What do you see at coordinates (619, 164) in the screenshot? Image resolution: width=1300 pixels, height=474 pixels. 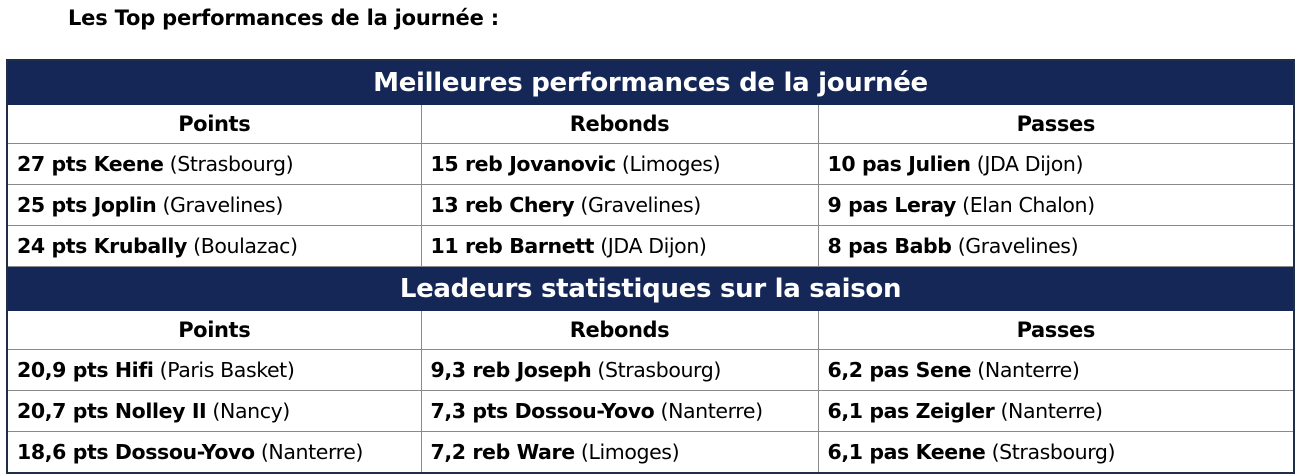 I see `rebonds-cell: 15 reb Jovanovic (Limoges)` at bounding box center [619, 164].